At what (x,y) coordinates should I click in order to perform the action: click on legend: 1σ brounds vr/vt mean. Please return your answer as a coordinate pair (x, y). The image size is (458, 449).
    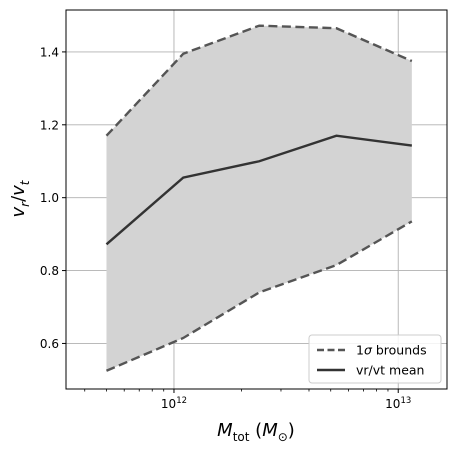
    Looking at the image, I should click on (375, 359).